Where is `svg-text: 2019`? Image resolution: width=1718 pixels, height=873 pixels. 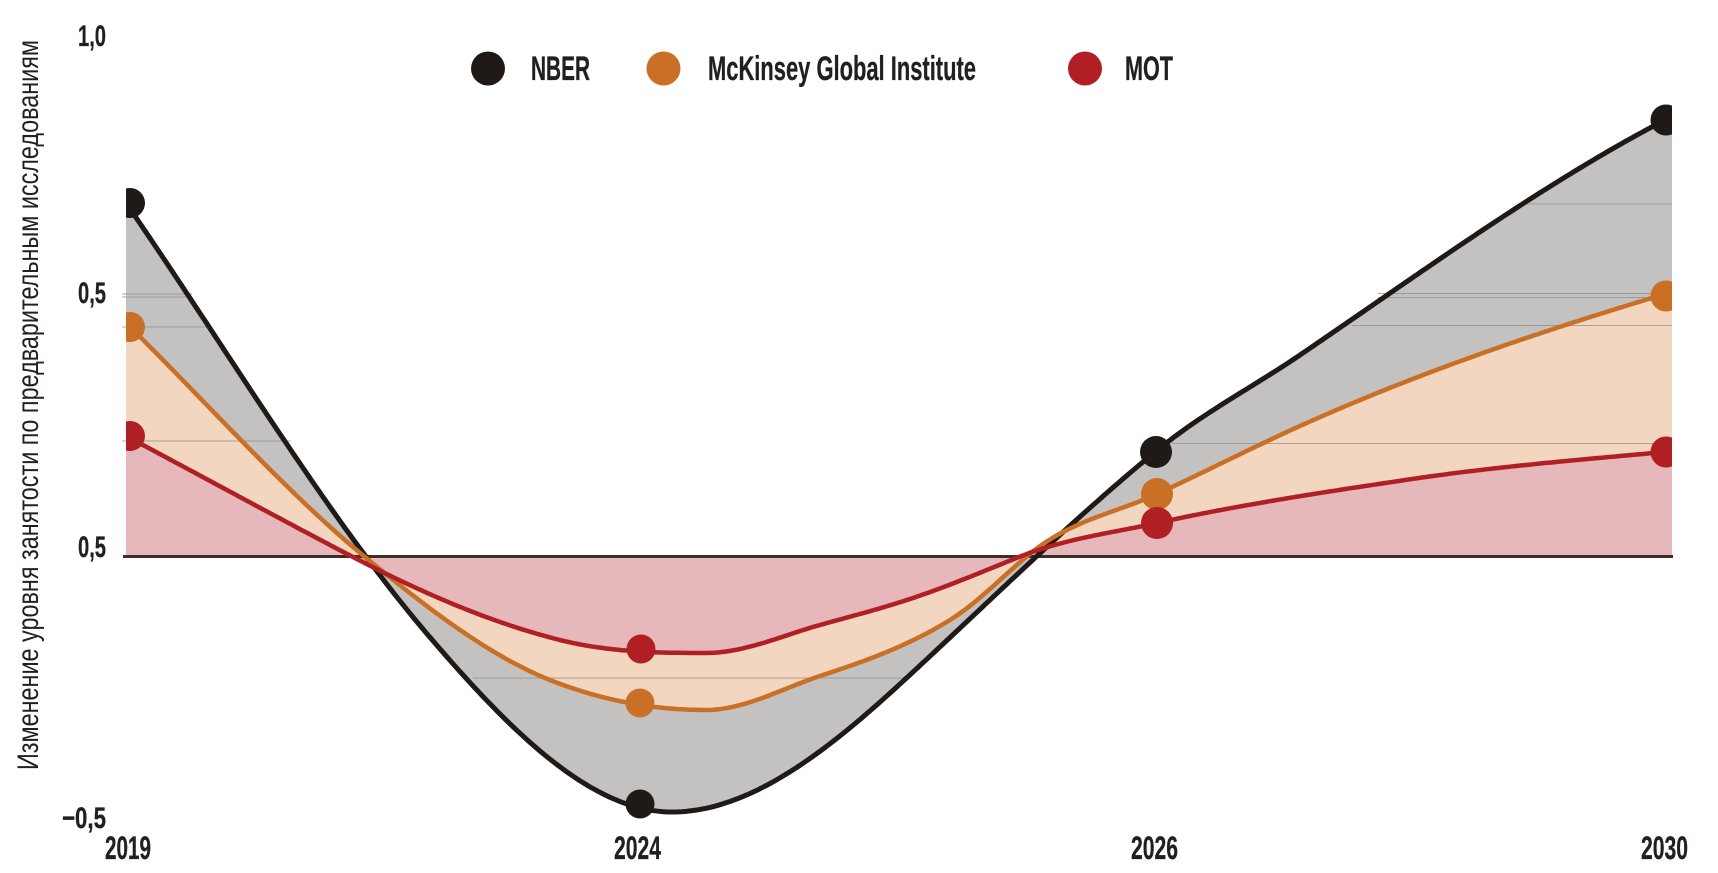
svg-text: 2019 is located at coordinates (128, 848).